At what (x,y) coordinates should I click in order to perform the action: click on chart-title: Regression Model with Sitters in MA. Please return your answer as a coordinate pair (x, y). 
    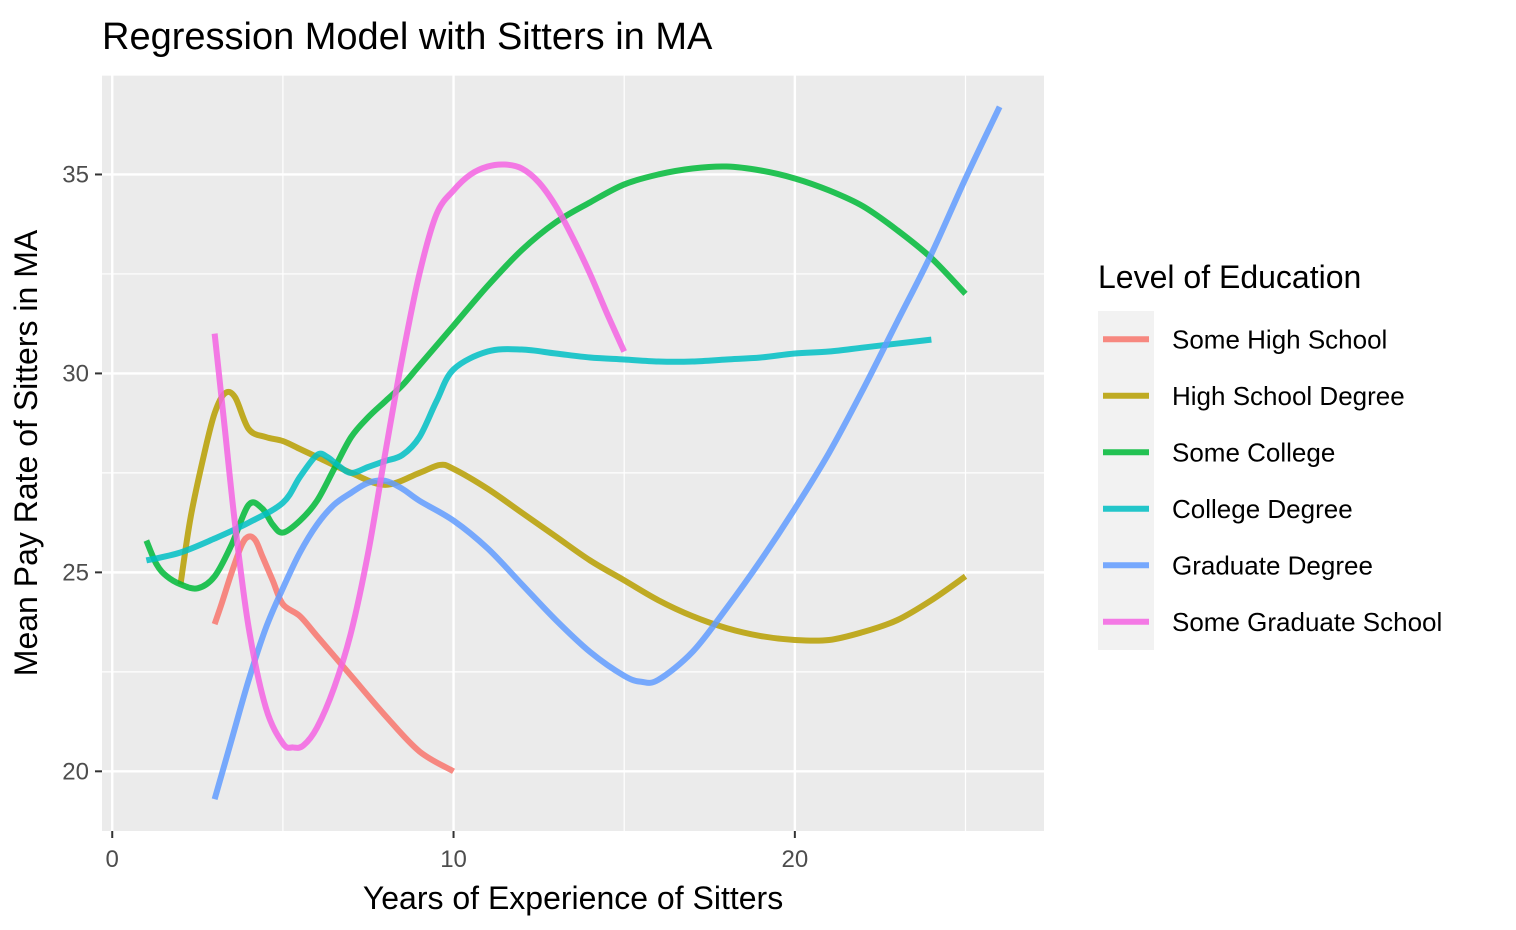
    Looking at the image, I should click on (407, 37).